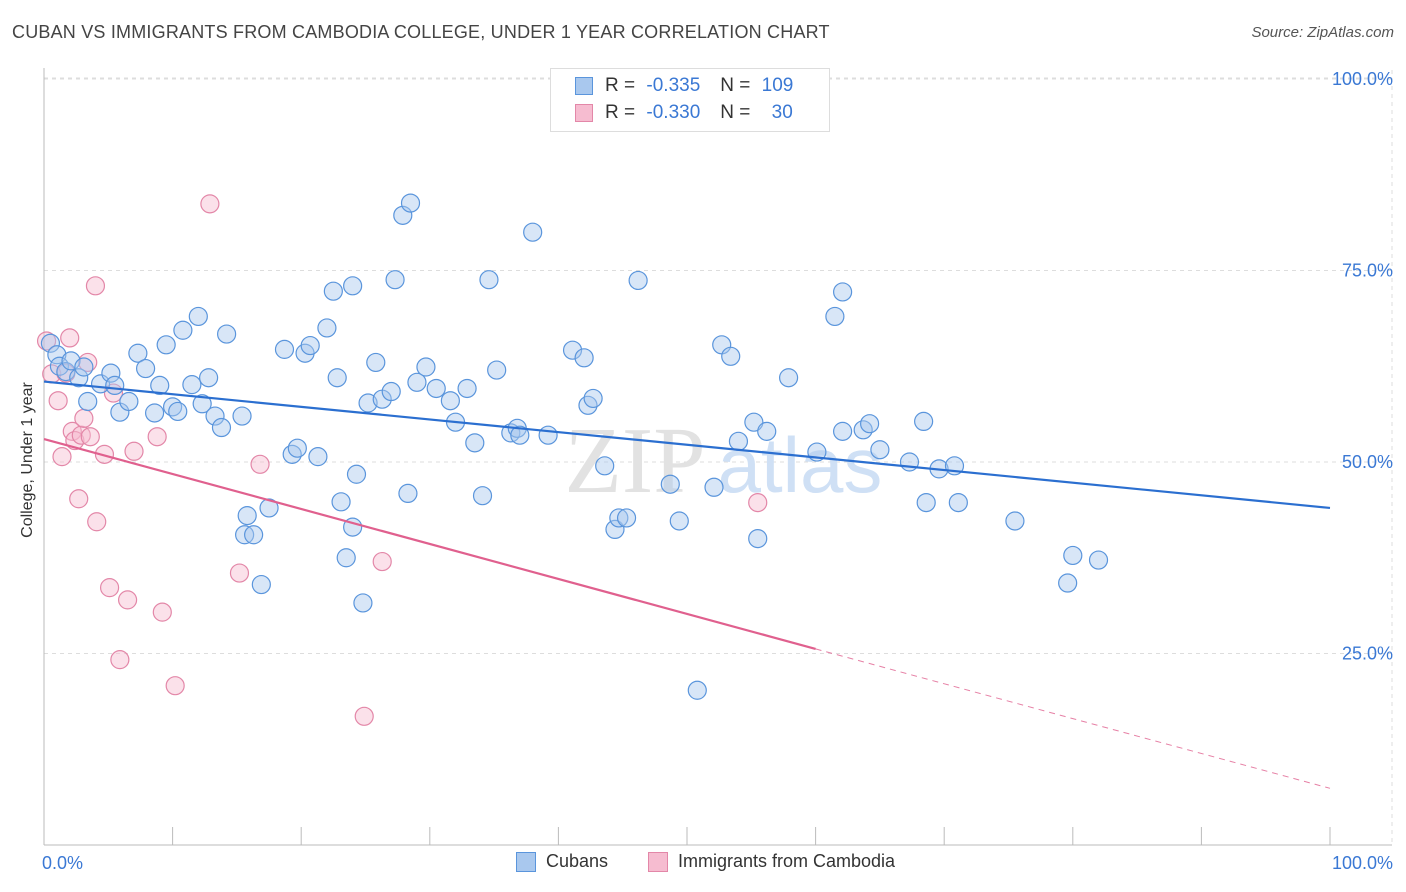 The width and height of the screenshot is (1406, 892). I want to click on legend-item-cubans: Cubans, so click(562, 861).